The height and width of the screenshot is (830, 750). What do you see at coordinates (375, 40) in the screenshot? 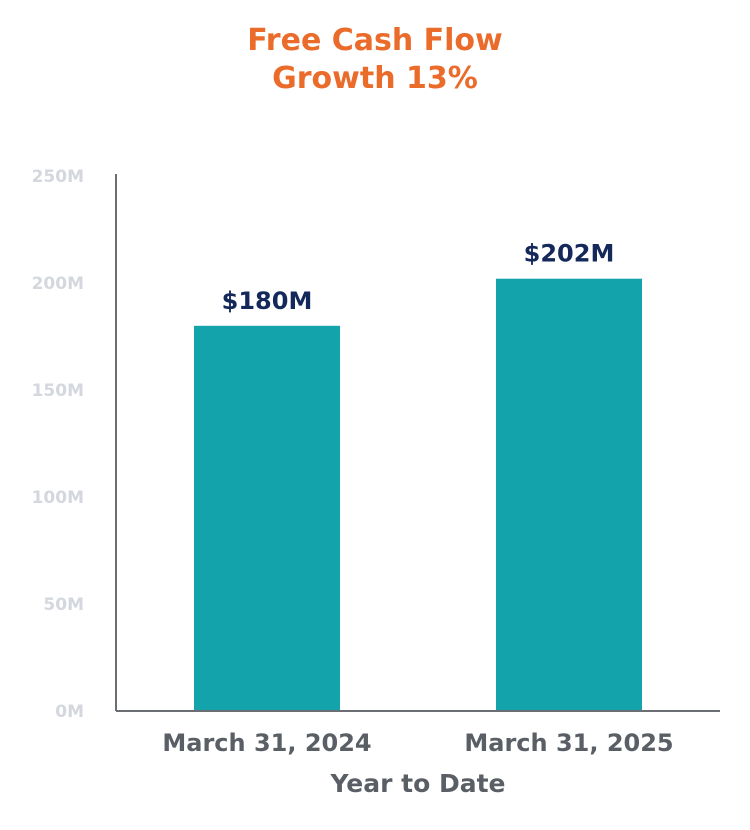
I see `chart-title: Free Cash Flow` at bounding box center [375, 40].